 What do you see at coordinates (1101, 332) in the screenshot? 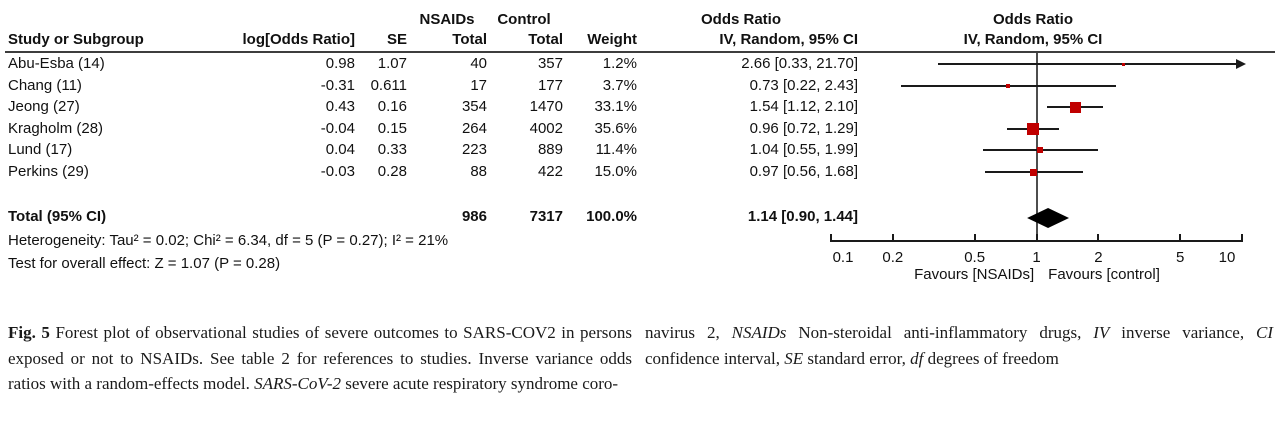
I see `caption-run: IV` at bounding box center [1101, 332].